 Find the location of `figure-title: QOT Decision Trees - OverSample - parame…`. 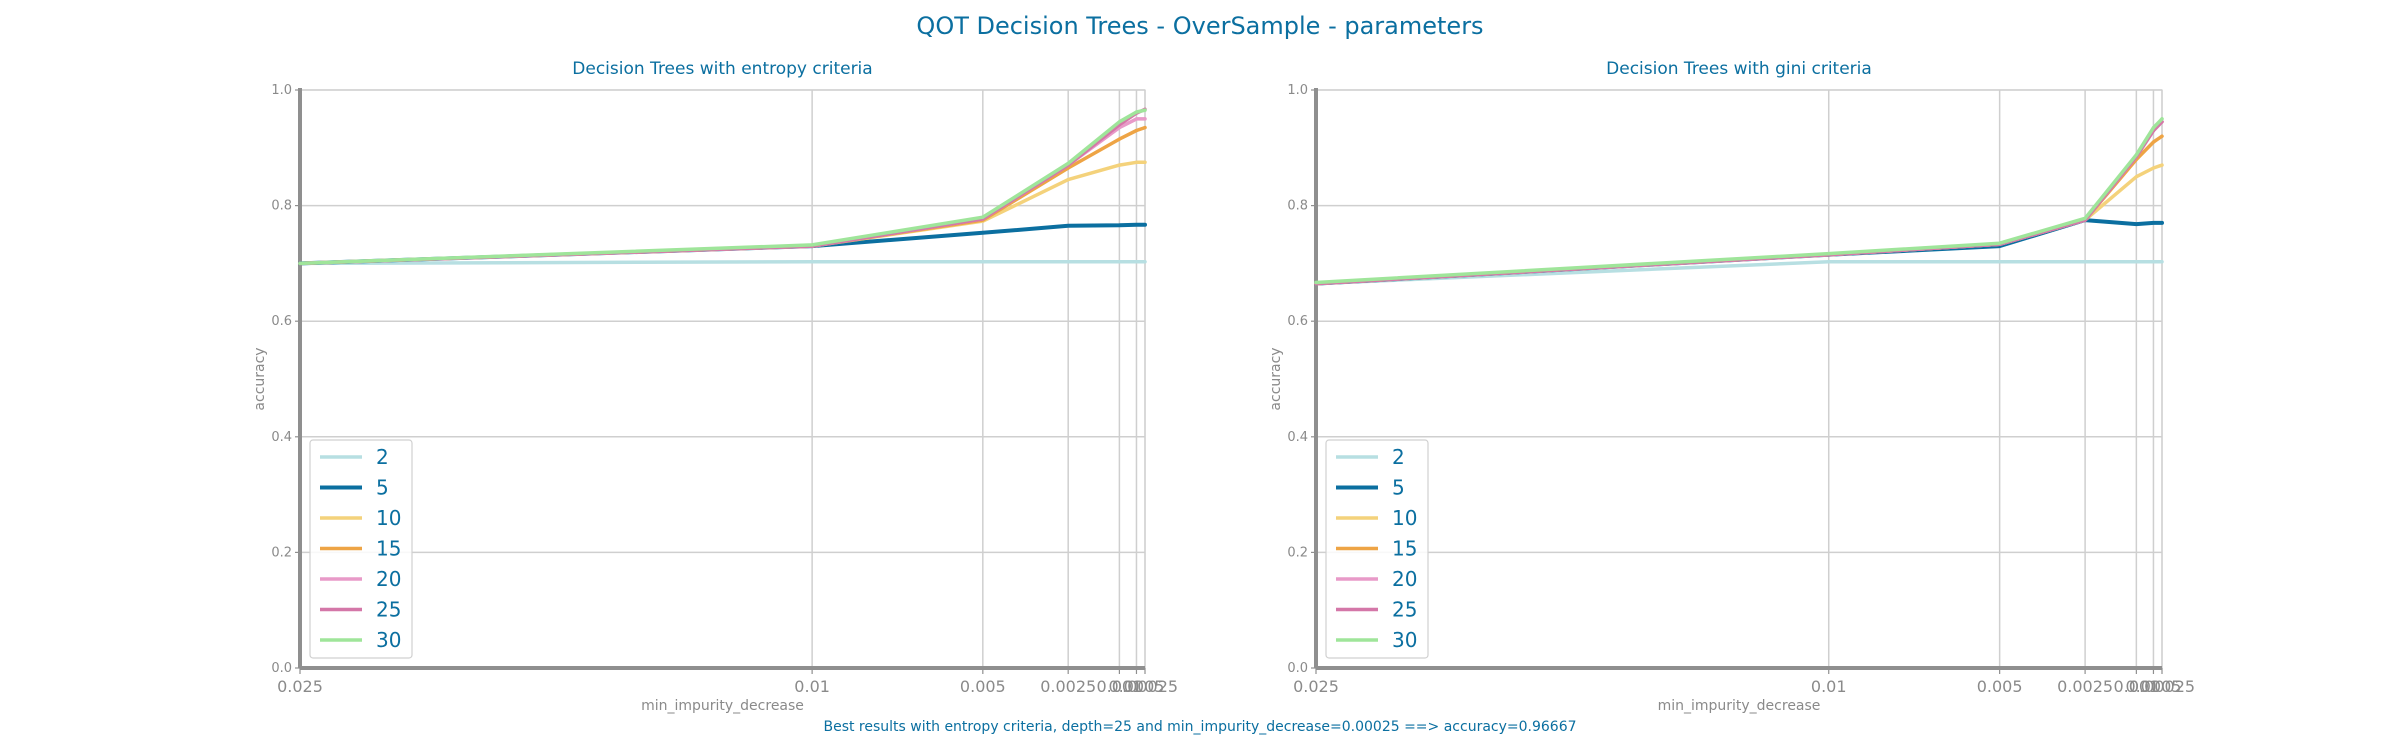

figure-title: QOT Decision Trees - OverSample - parame… is located at coordinates (1199, 26).